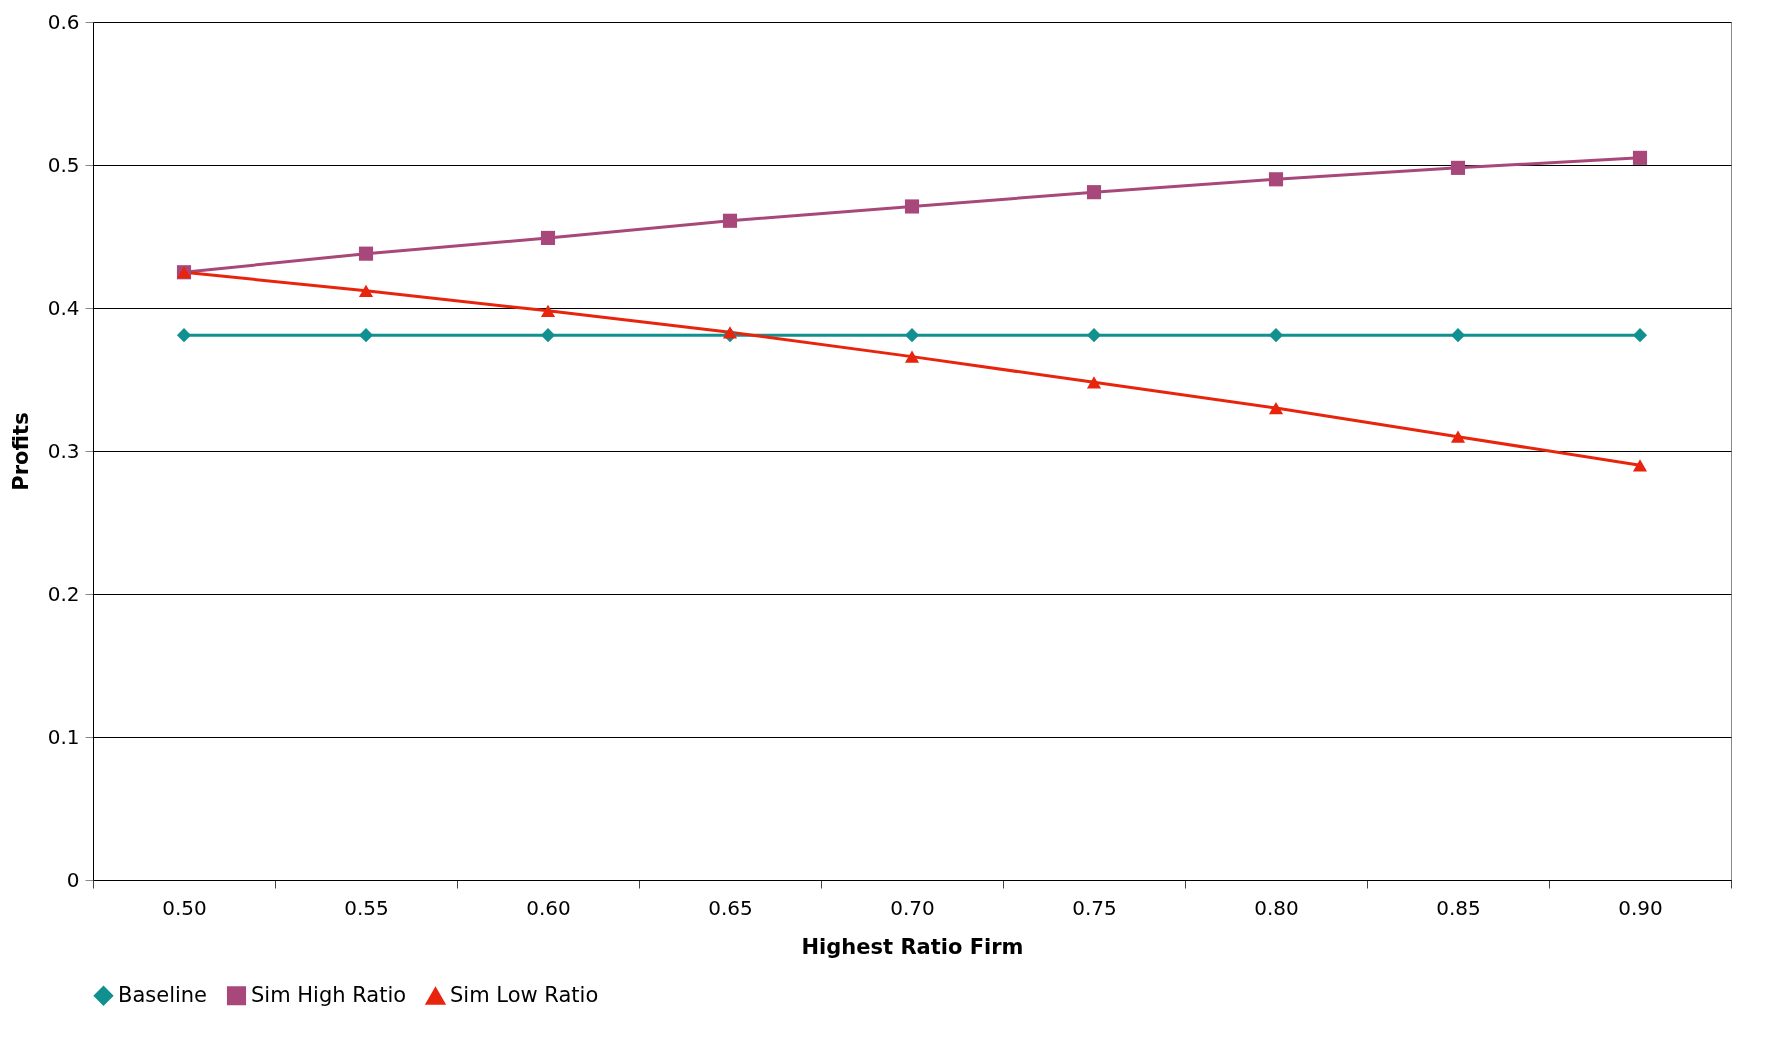 The image size is (1767, 1042). Describe the element at coordinates (184, 907) in the screenshot. I see `x-tick-label: 0.50` at that location.